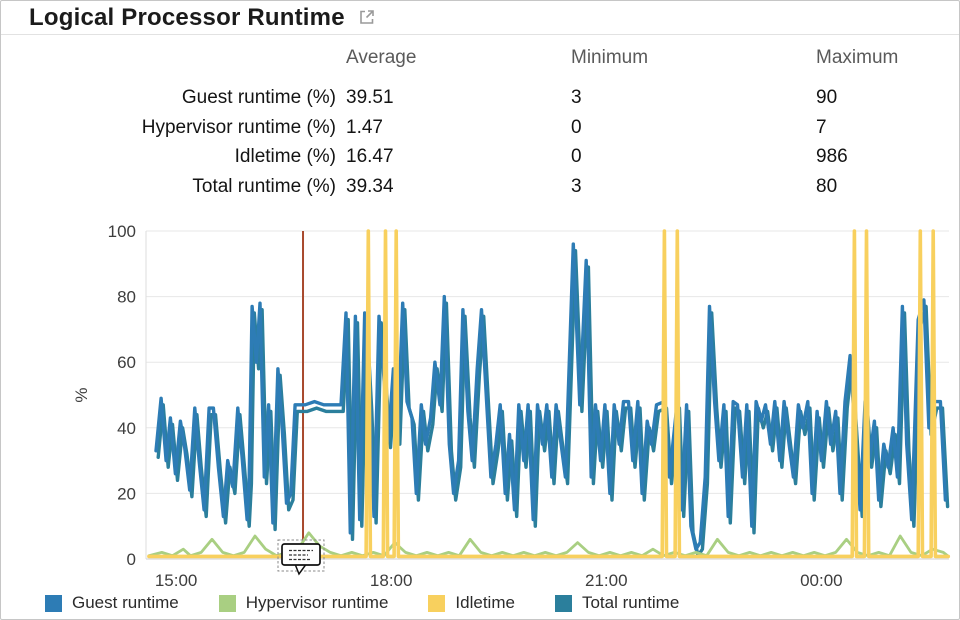 The image size is (960, 620). Describe the element at coordinates (317, 602) in the screenshot. I see `legend-label: Hypervisor runtime` at that location.